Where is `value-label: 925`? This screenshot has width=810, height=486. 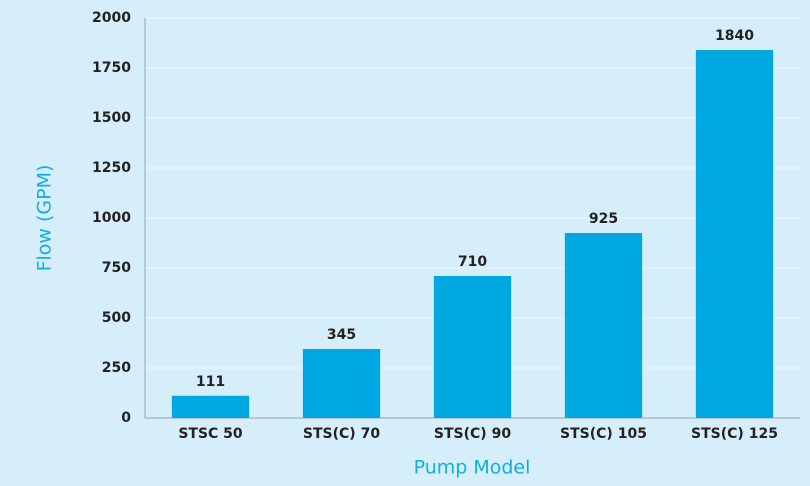 value-label: 925 is located at coordinates (603, 219).